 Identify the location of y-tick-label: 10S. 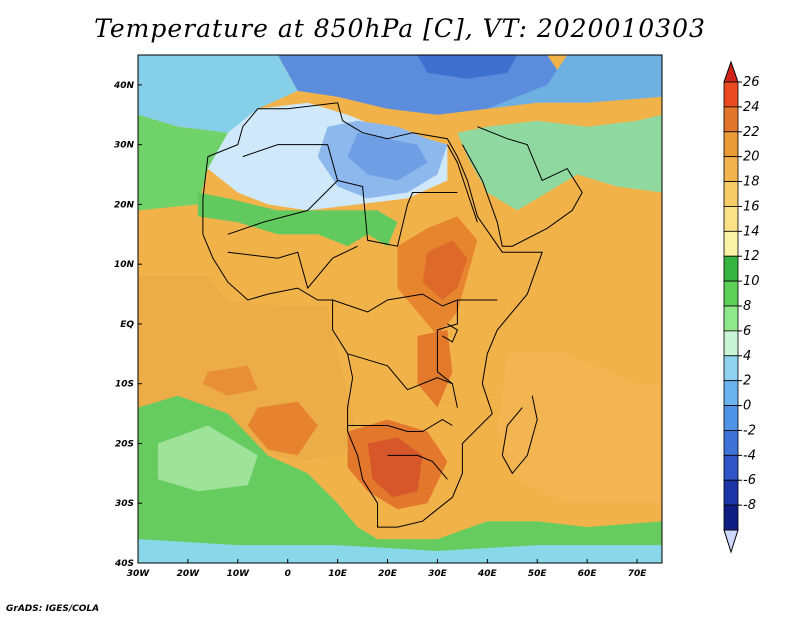
(124, 385).